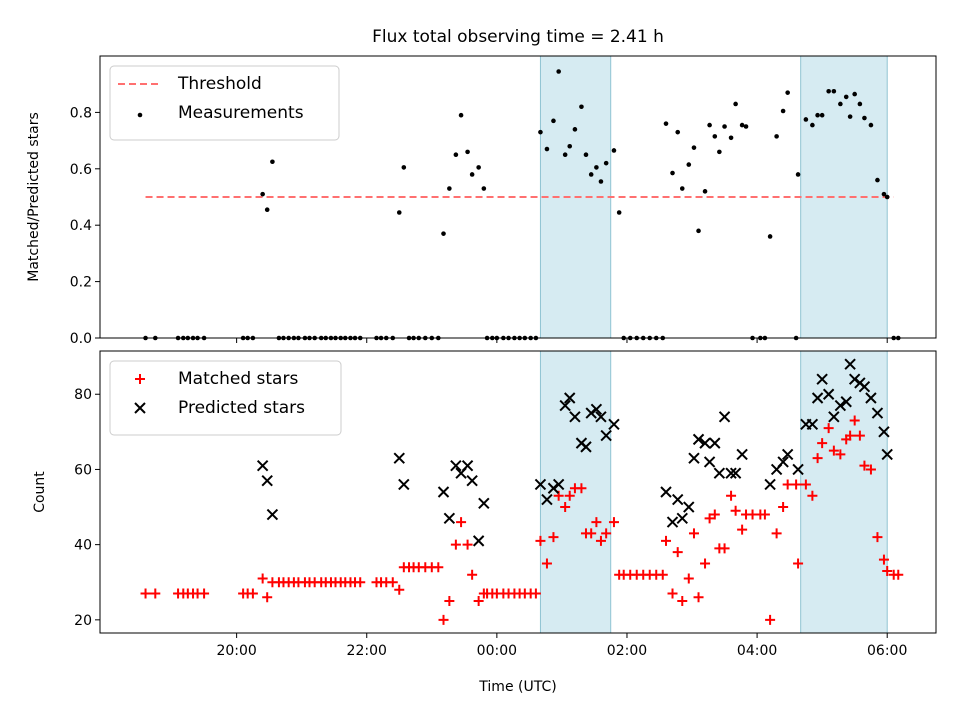  Describe the element at coordinates (219, 84) in the screenshot. I see `legend-label: Threshold` at that location.